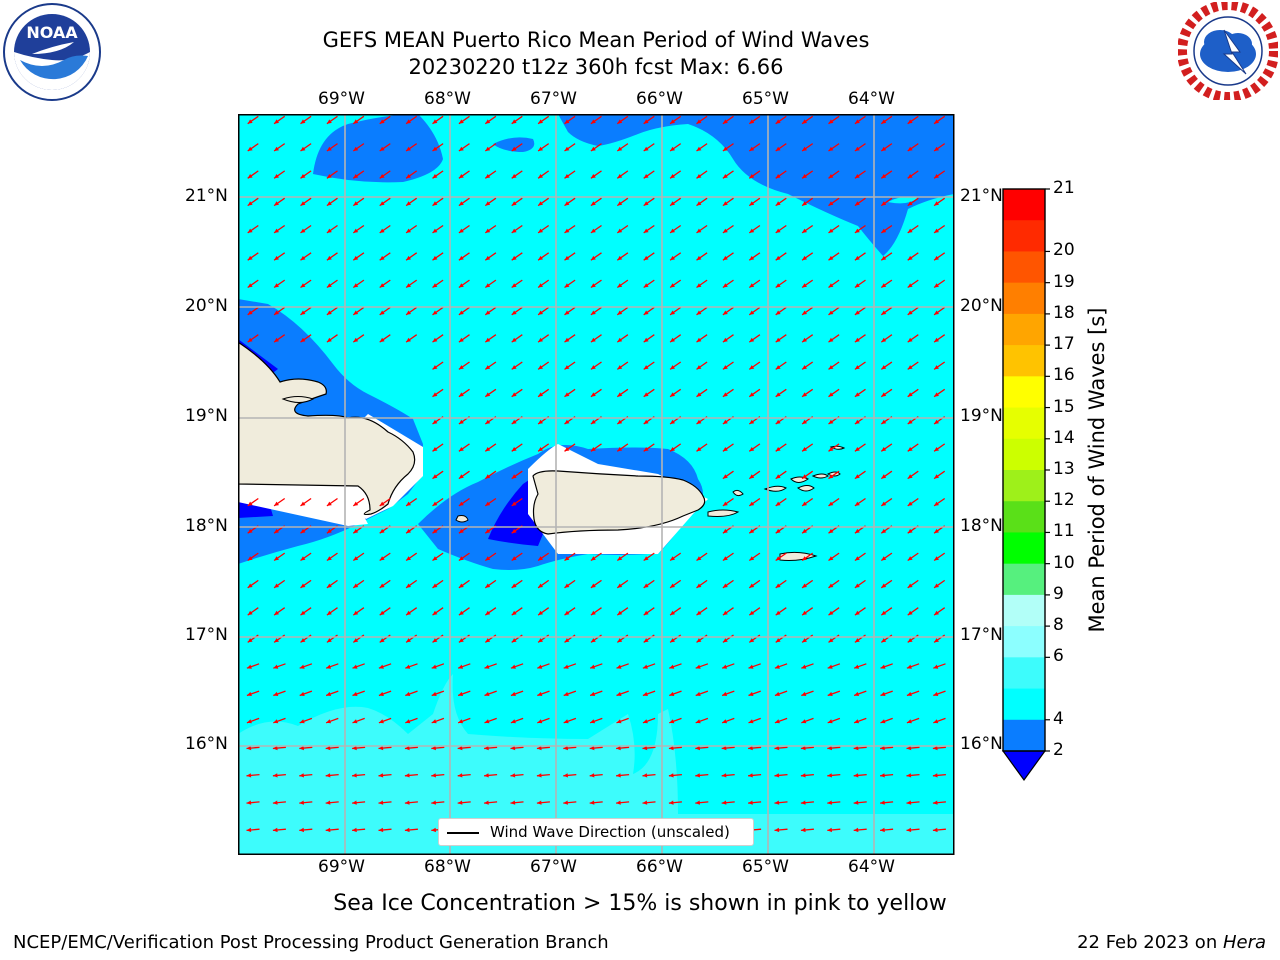 The height and width of the screenshot is (960, 1280). What do you see at coordinates (462, 519) in the screenshot?
I see `mona-island` at bounding box center [462, 519].